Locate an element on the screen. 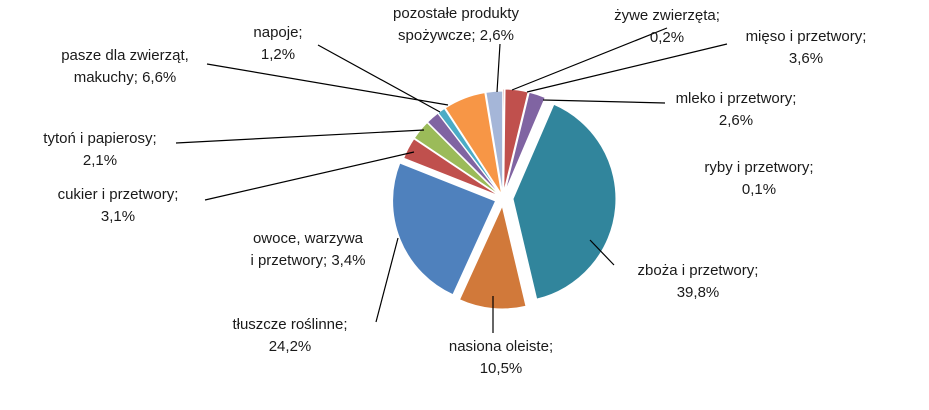 This screenshot has width=929, height=410. slice-data-label: mleko i przetwory; 2,6% is located at coordinates (736, 109).